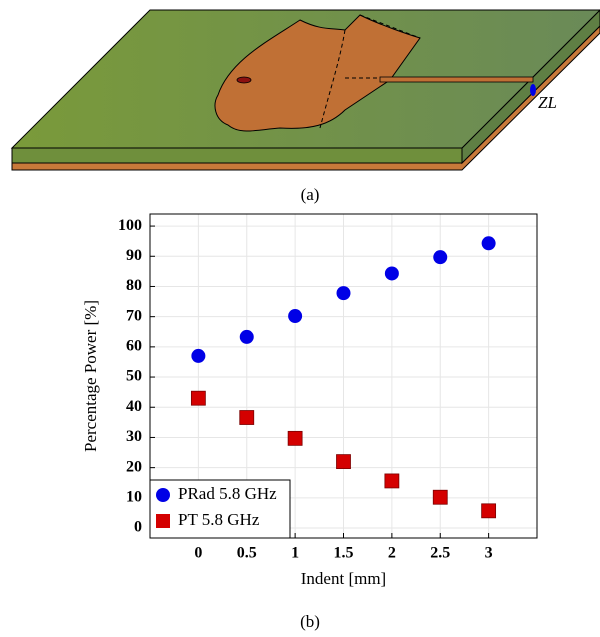  What do you see at coordinates (295, 553) in the screenshot?
I see `x-tick-label: 1` at bounding box center [295, 553].